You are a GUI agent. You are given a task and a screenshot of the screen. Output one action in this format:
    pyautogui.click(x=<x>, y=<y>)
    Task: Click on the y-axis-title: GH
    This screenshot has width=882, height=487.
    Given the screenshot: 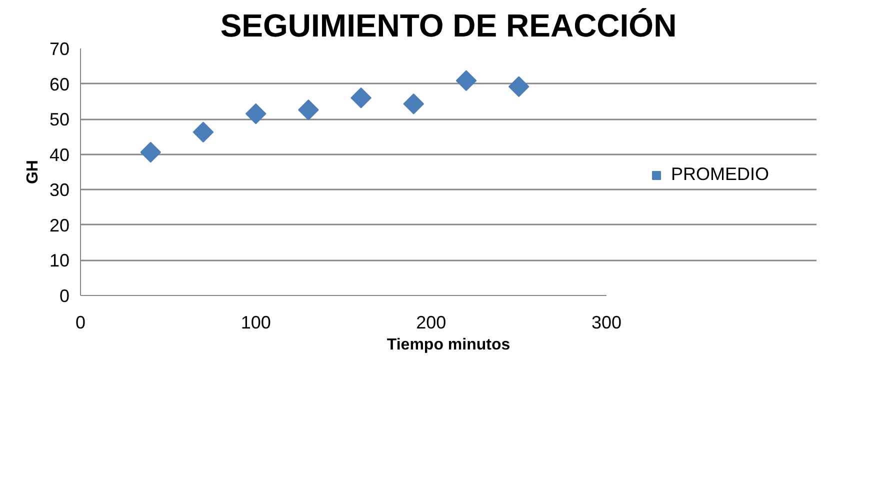 What is the action you would take?
    pyautogui.click(x=33, y=172)
    